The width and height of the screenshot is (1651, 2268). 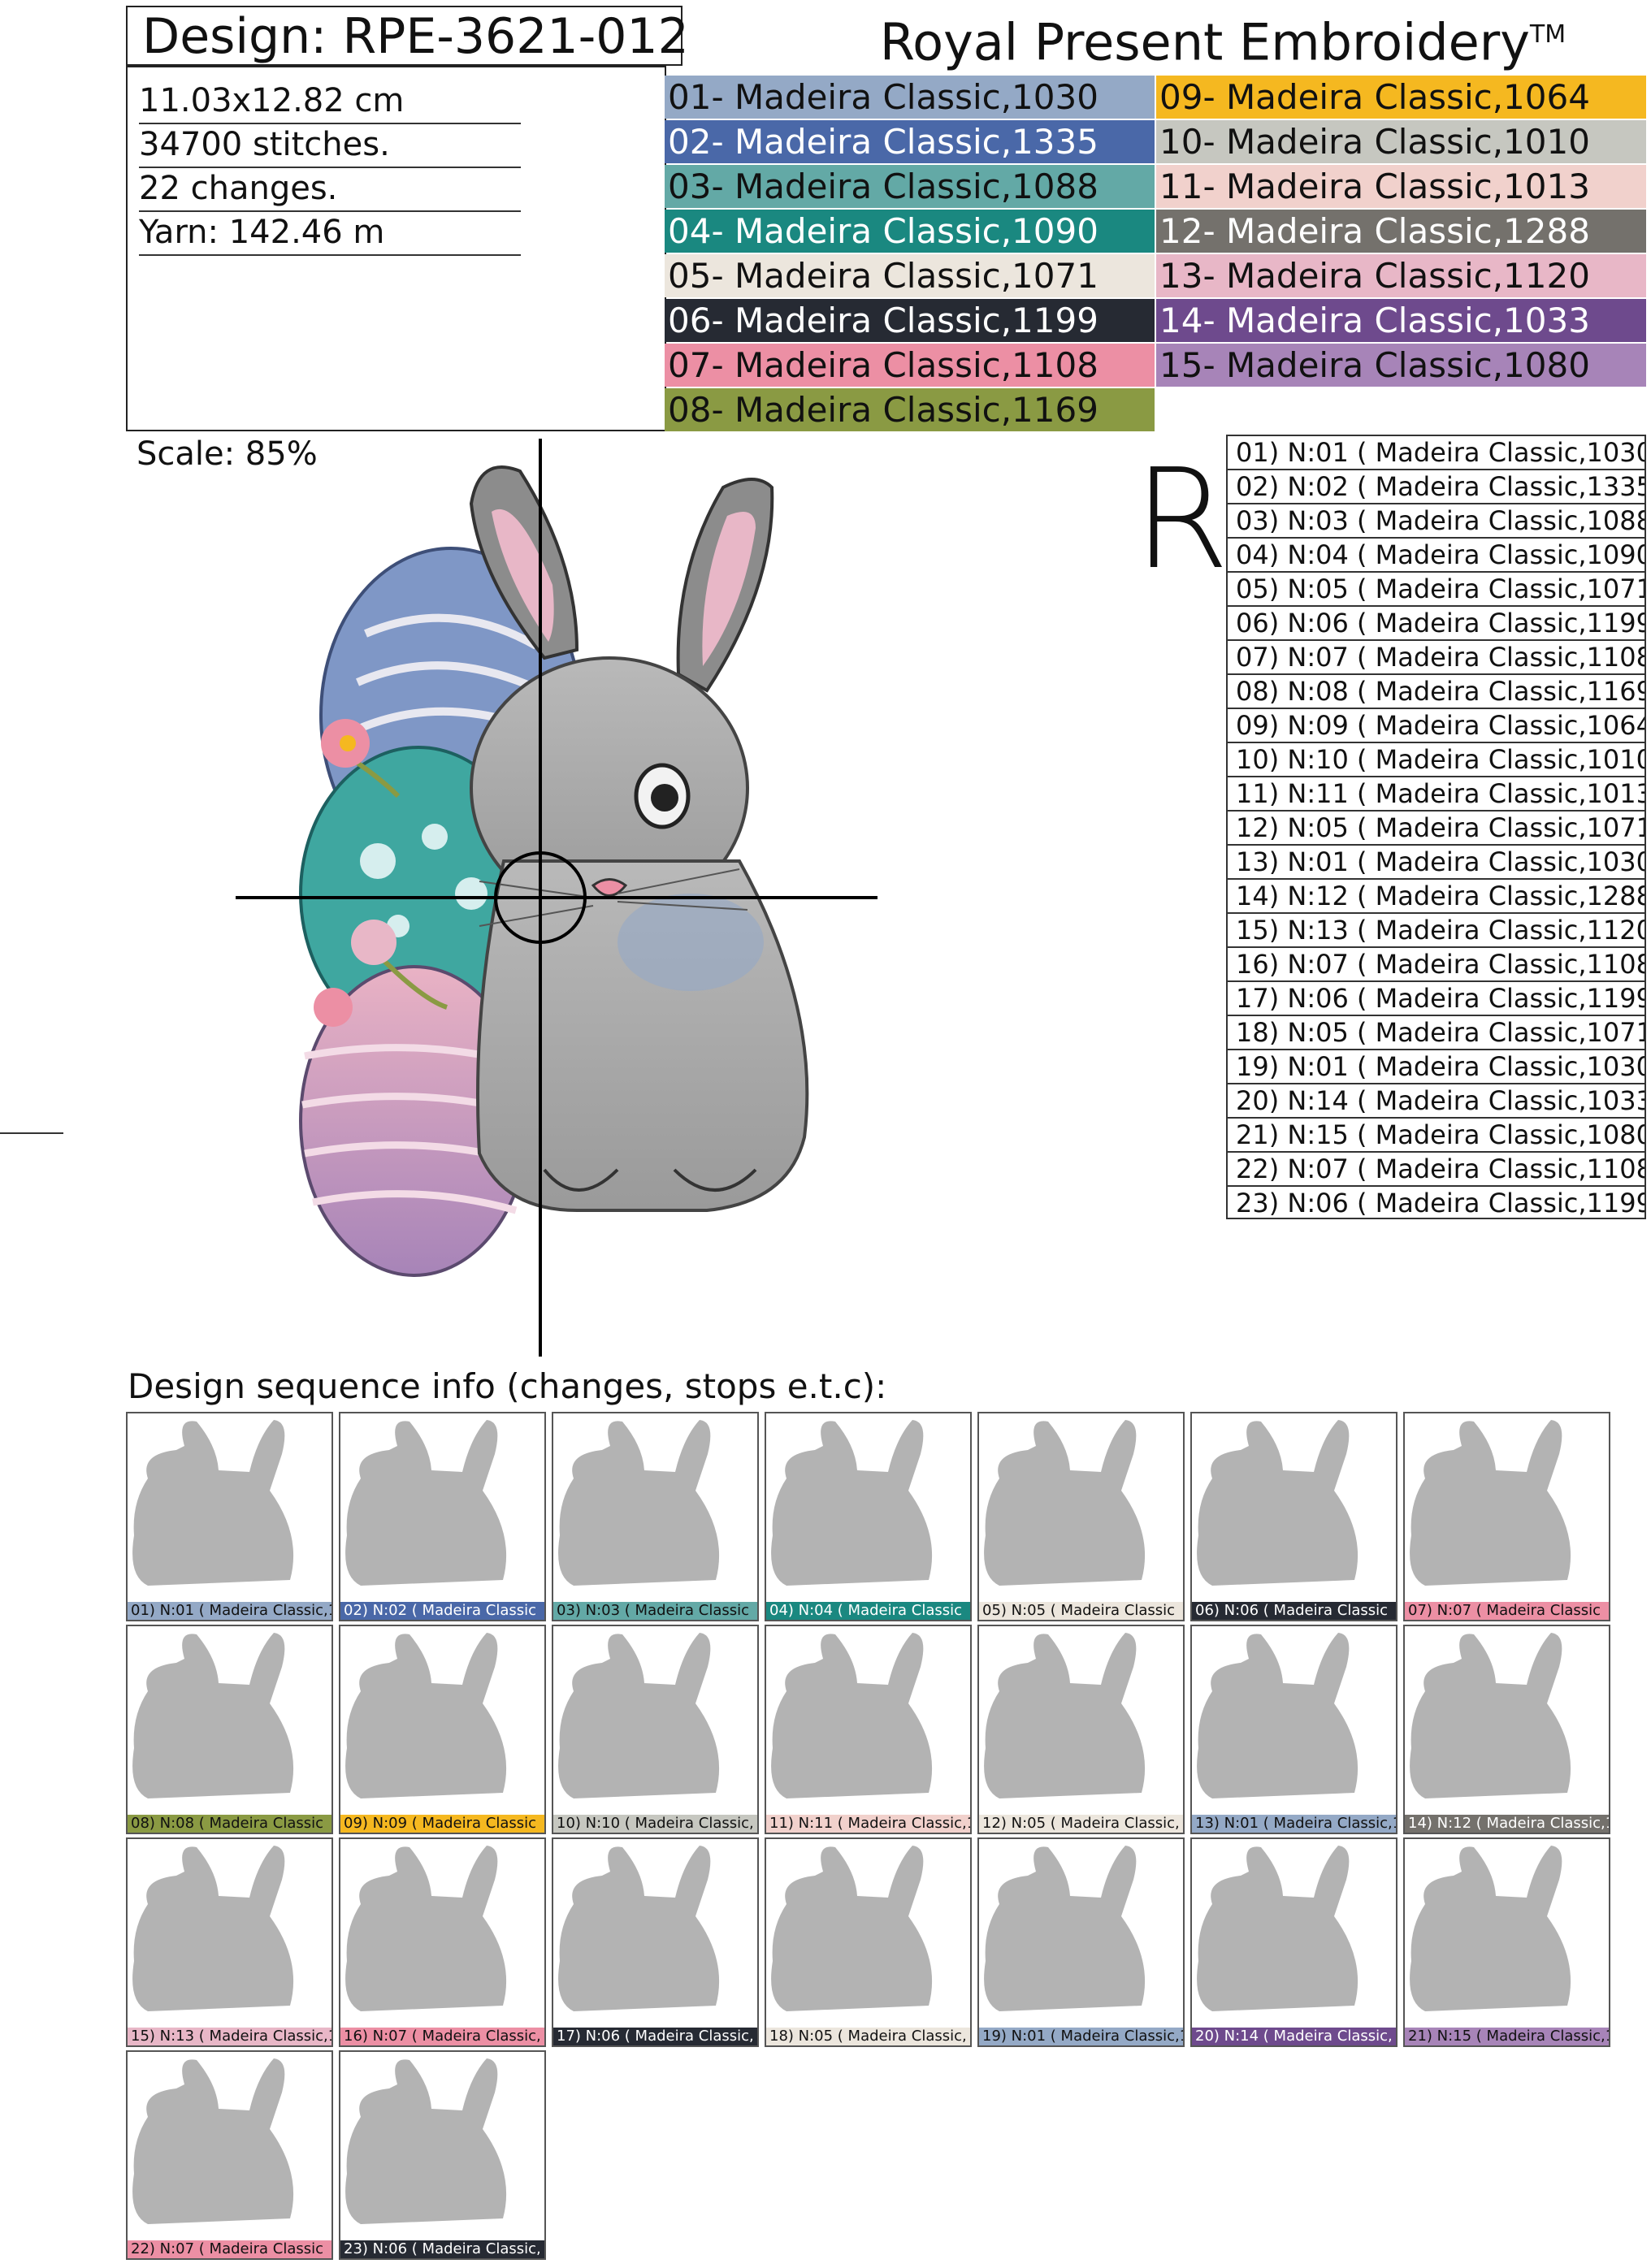 I want to click on legend-entry: 02- Madeira Classic,1335, so click(x=910, y=141).